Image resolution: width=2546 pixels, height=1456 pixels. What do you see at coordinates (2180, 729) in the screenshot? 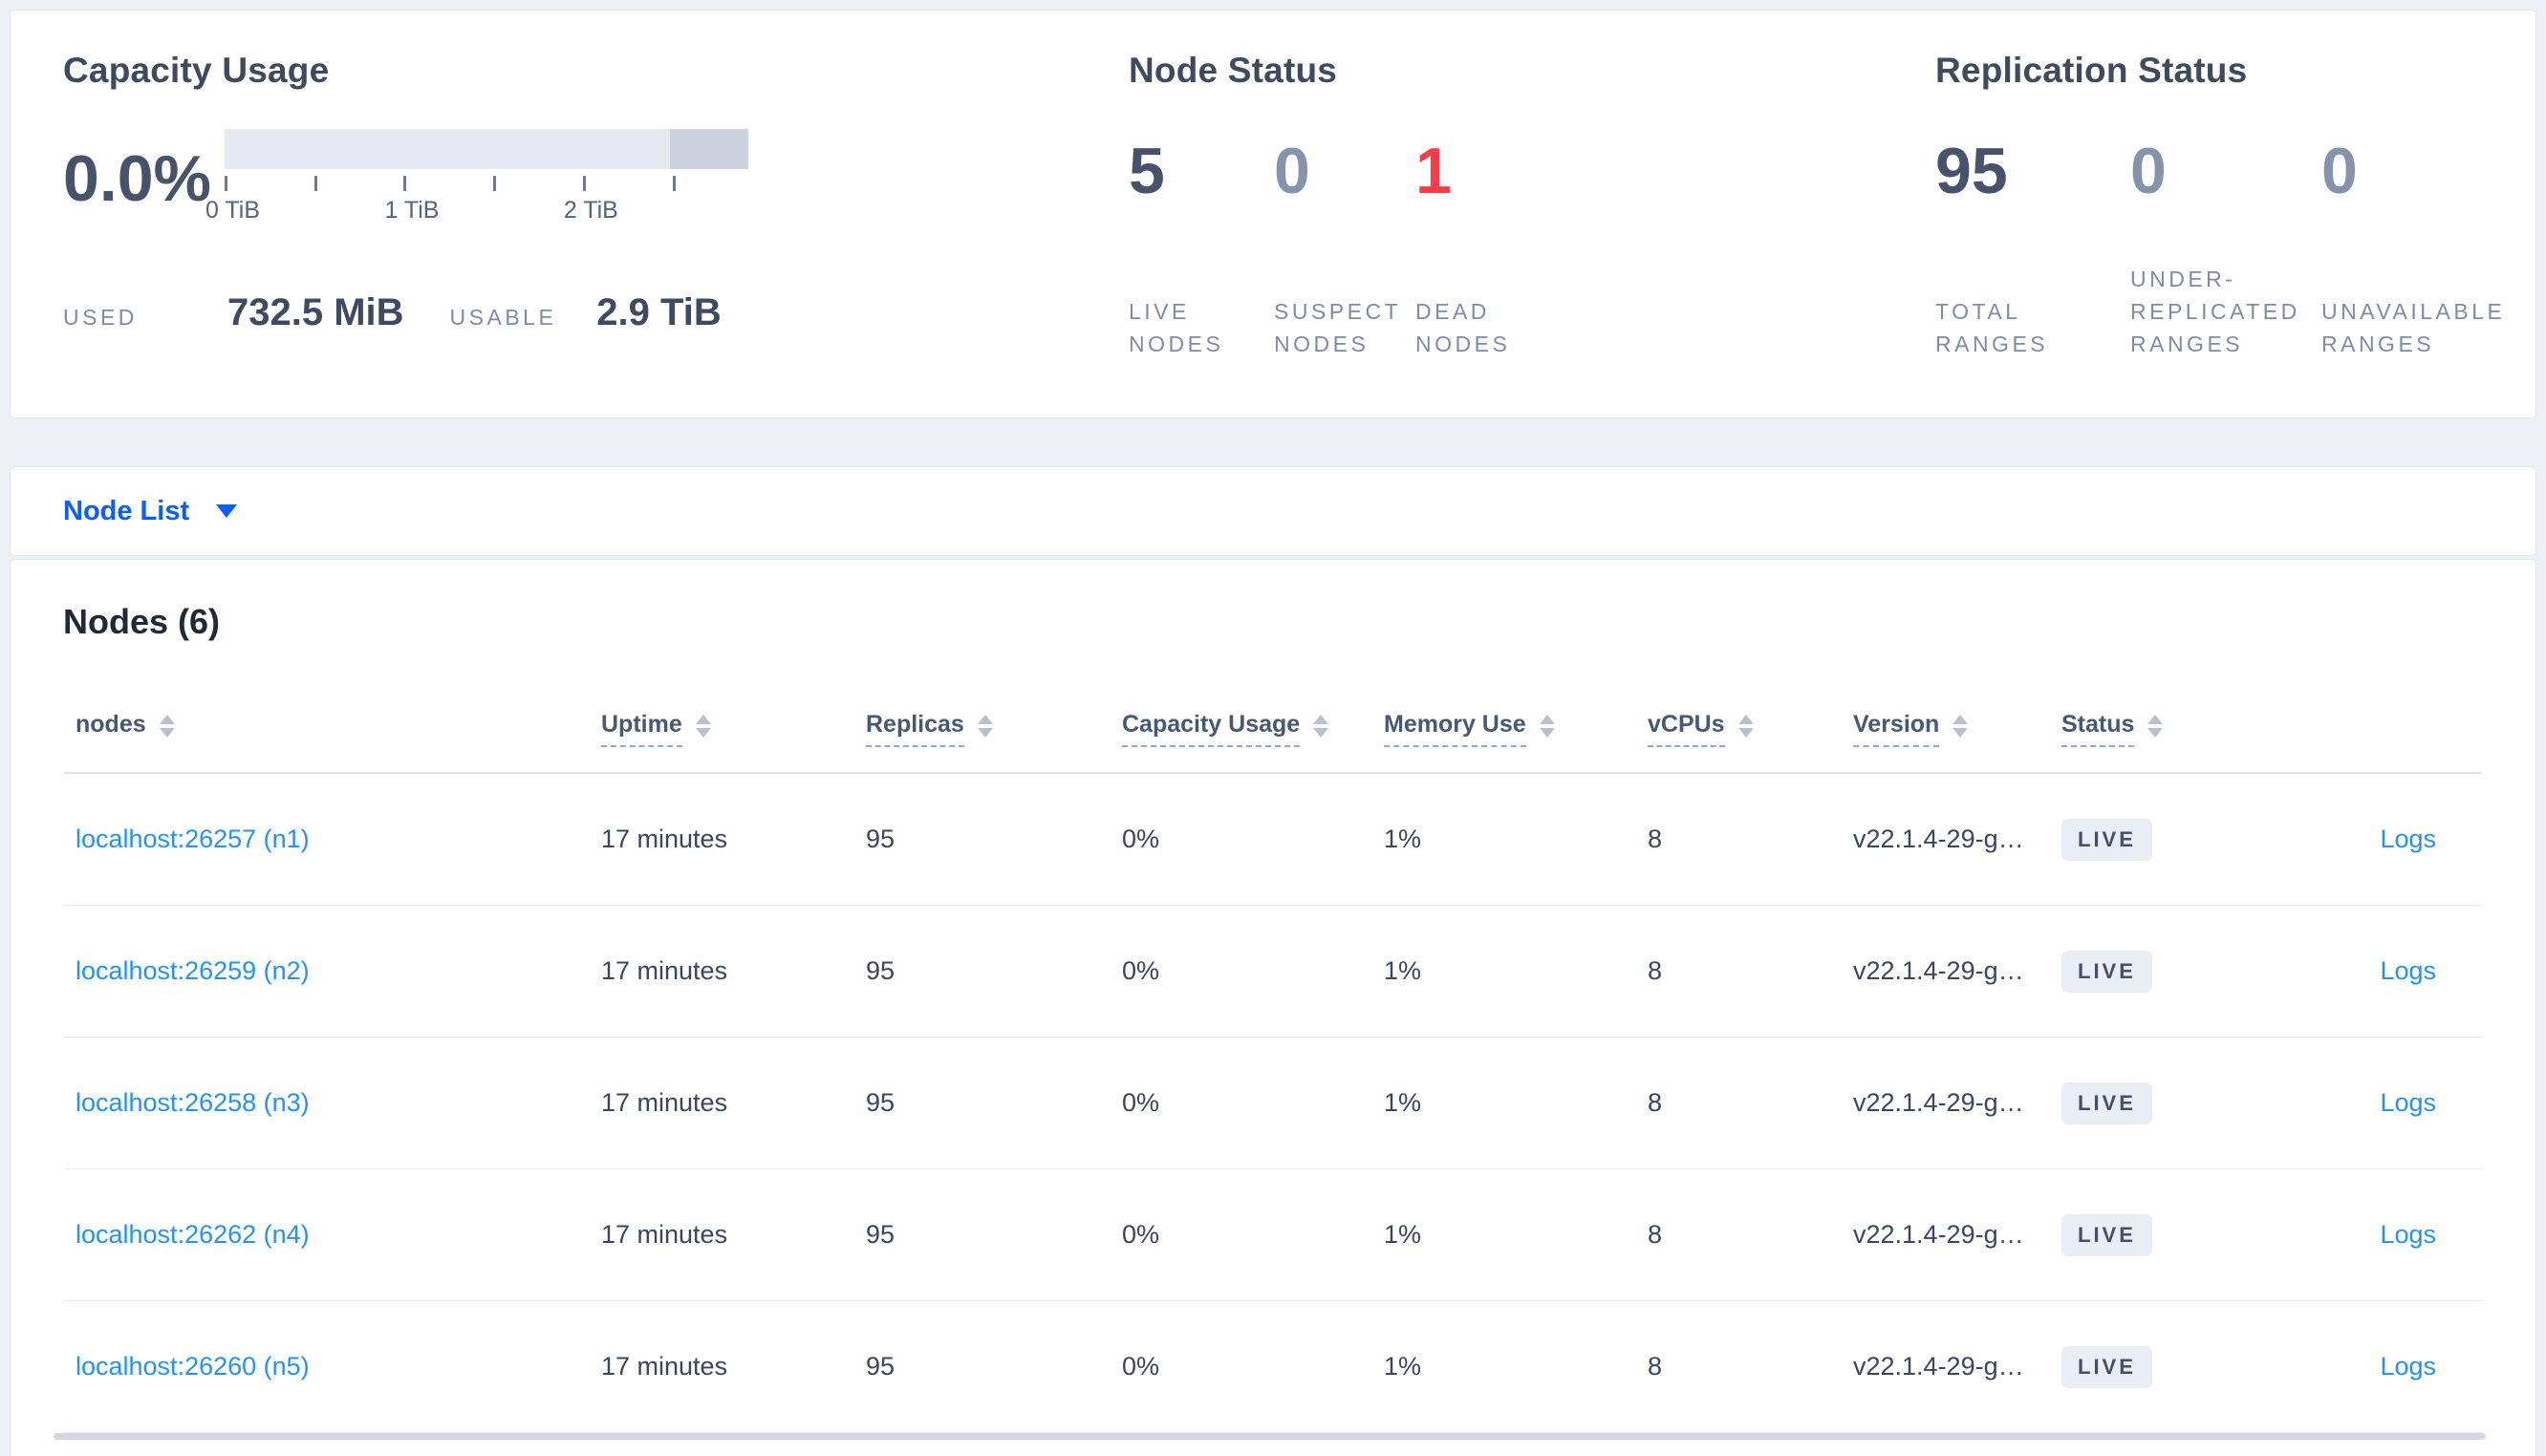
I see `column-header-status: Status` at bounding box center [2180, 729].